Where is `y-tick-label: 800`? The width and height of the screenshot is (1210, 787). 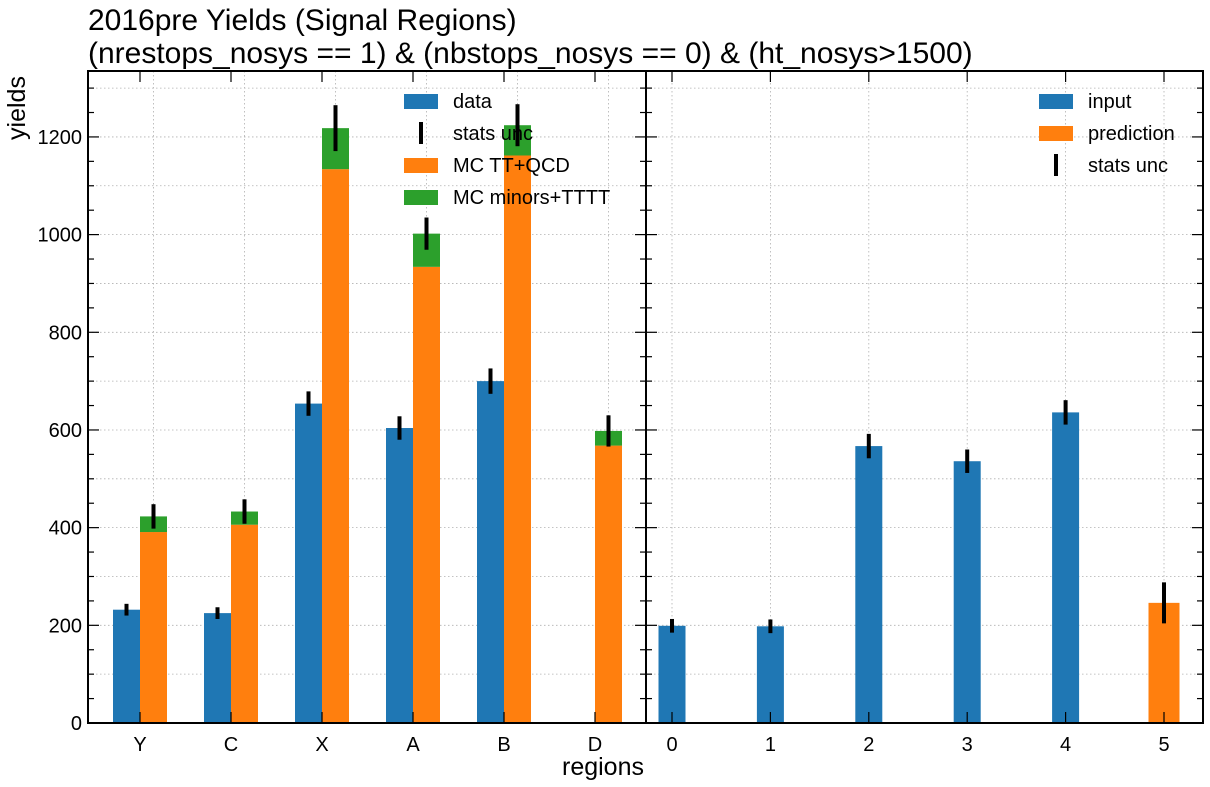 y-tick-label: 800 is located at coordinates (65, 333).